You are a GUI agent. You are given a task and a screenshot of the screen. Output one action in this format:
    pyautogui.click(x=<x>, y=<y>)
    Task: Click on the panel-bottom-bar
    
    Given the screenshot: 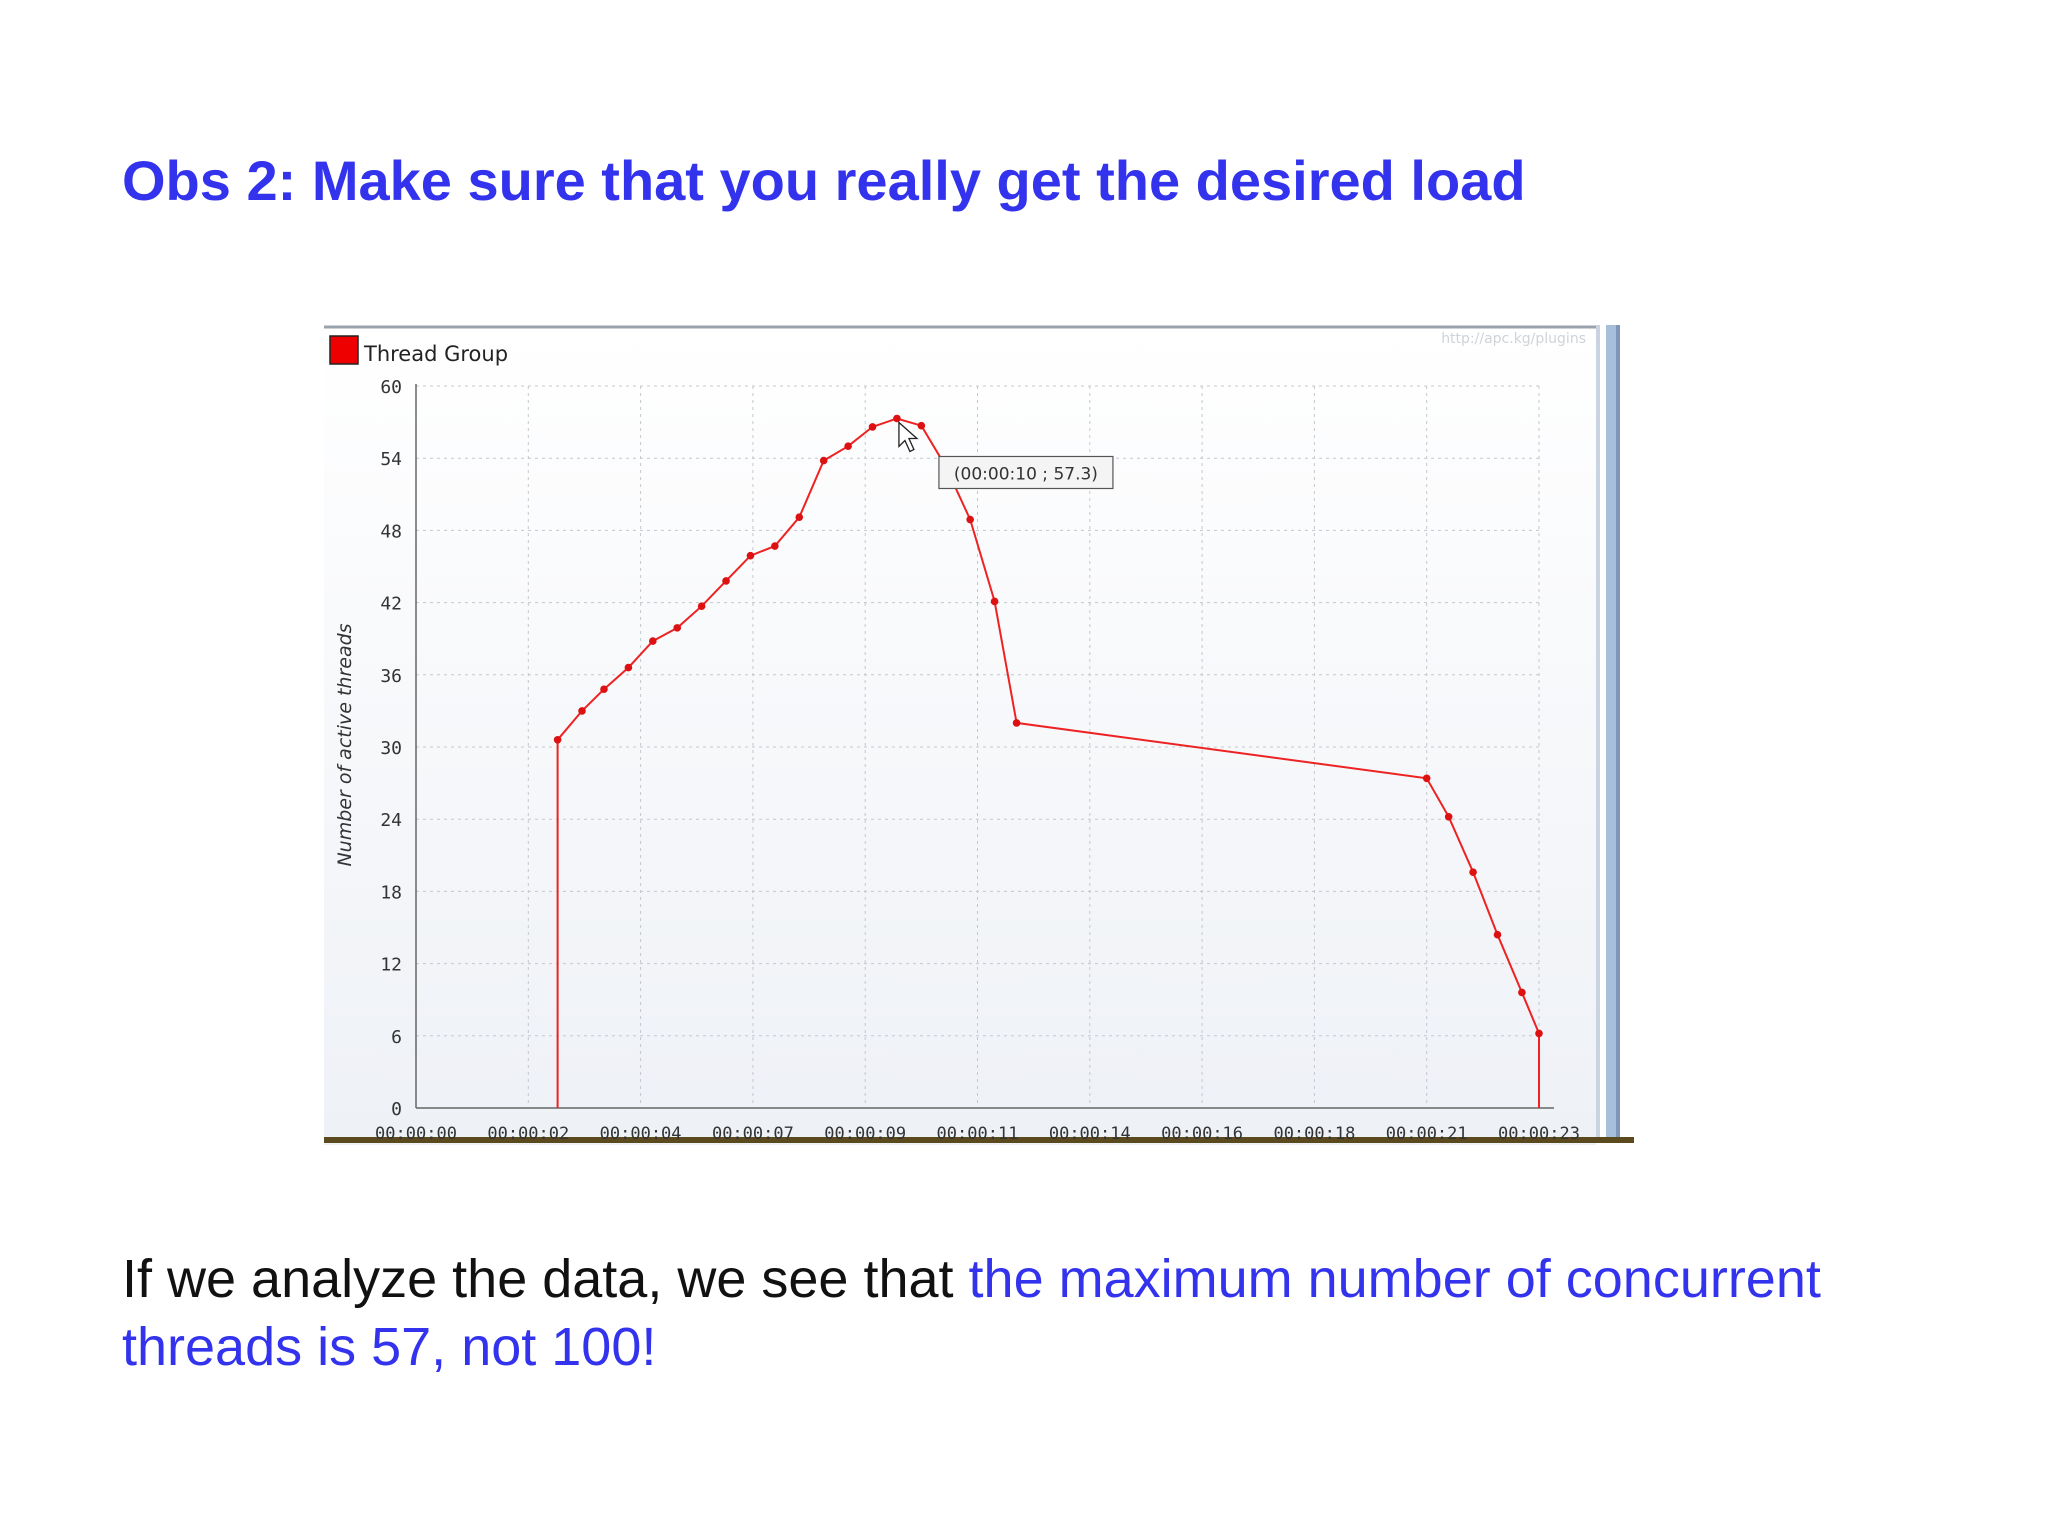 What is the action you would take?
    pyautogui.click(x=979, y=1140)
    